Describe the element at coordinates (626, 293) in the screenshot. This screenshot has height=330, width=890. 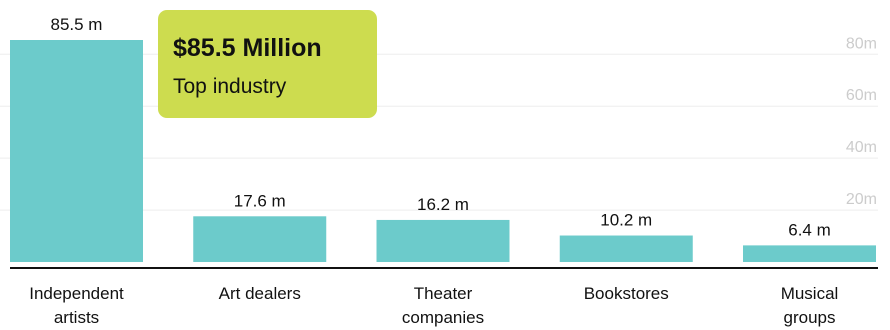
I see `x-tick-label: Bookstores` at that location.